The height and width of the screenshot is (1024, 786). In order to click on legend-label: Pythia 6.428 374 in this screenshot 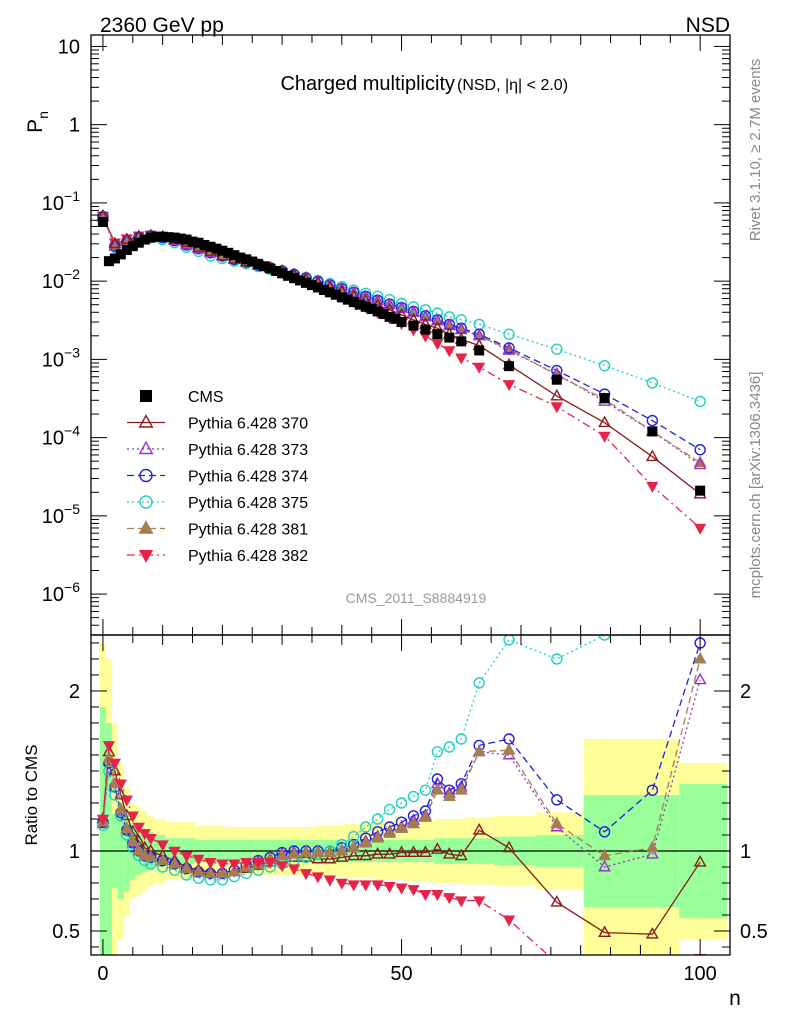, I will do `click(248, 477)`.